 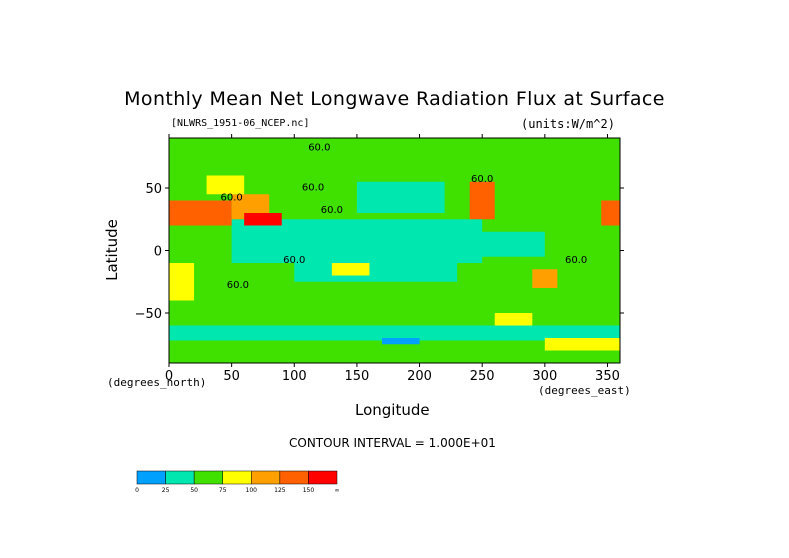 I want to click on y-tick-label: −50, so click(x=148, y=314).